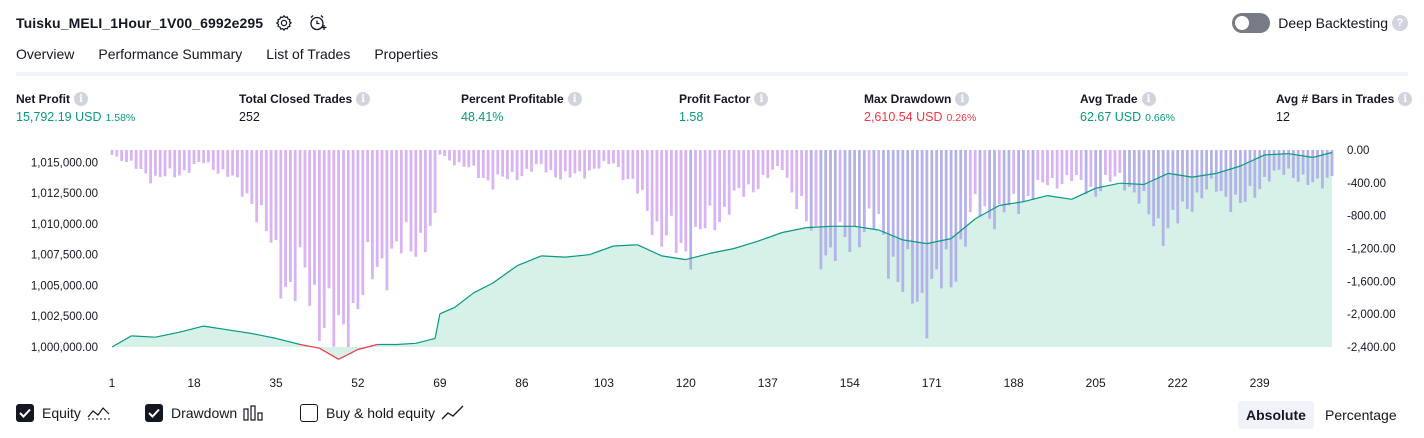 The image size is (1424, 438). Describe the element at coordinates (1344, 108) in the screenshot. I see `metric-avg-bars-in-trades: Avg # Bars in Trades i 12` at that location.